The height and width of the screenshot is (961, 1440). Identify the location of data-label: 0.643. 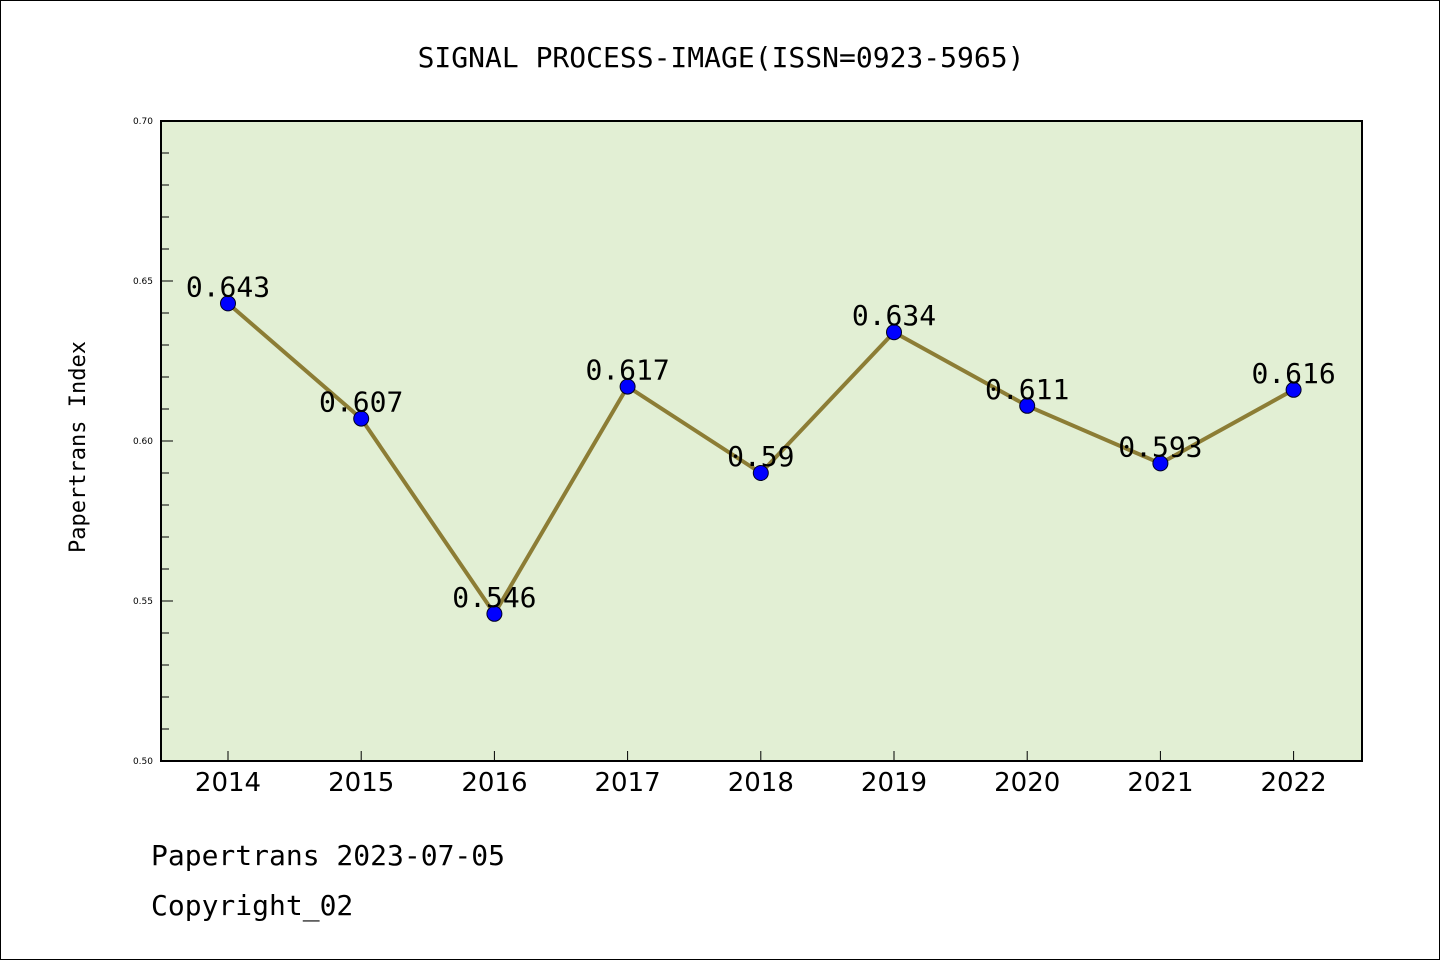
(228, 286).